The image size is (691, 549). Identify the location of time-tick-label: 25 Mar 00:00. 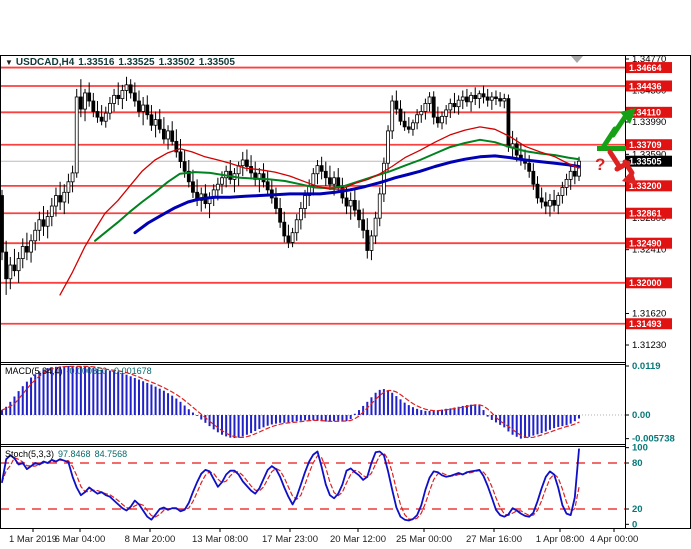
(424, 539).